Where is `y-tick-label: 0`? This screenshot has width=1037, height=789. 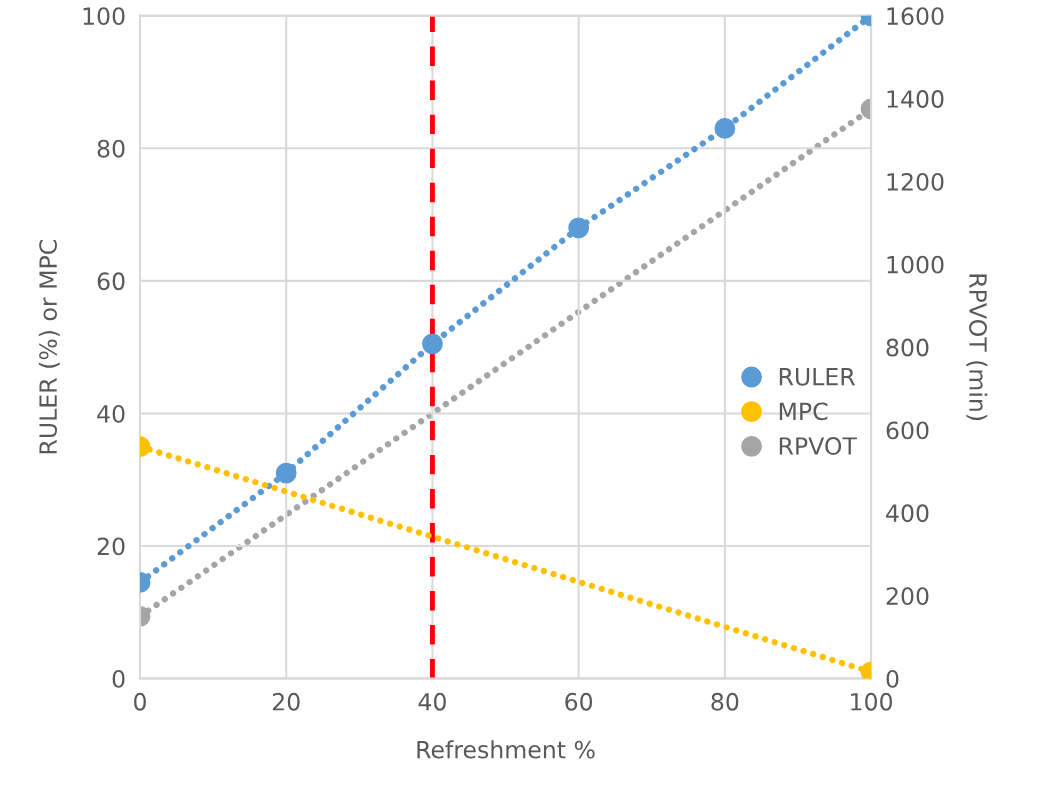 y-tick-label: 0 is located at coordinates (118, 678).